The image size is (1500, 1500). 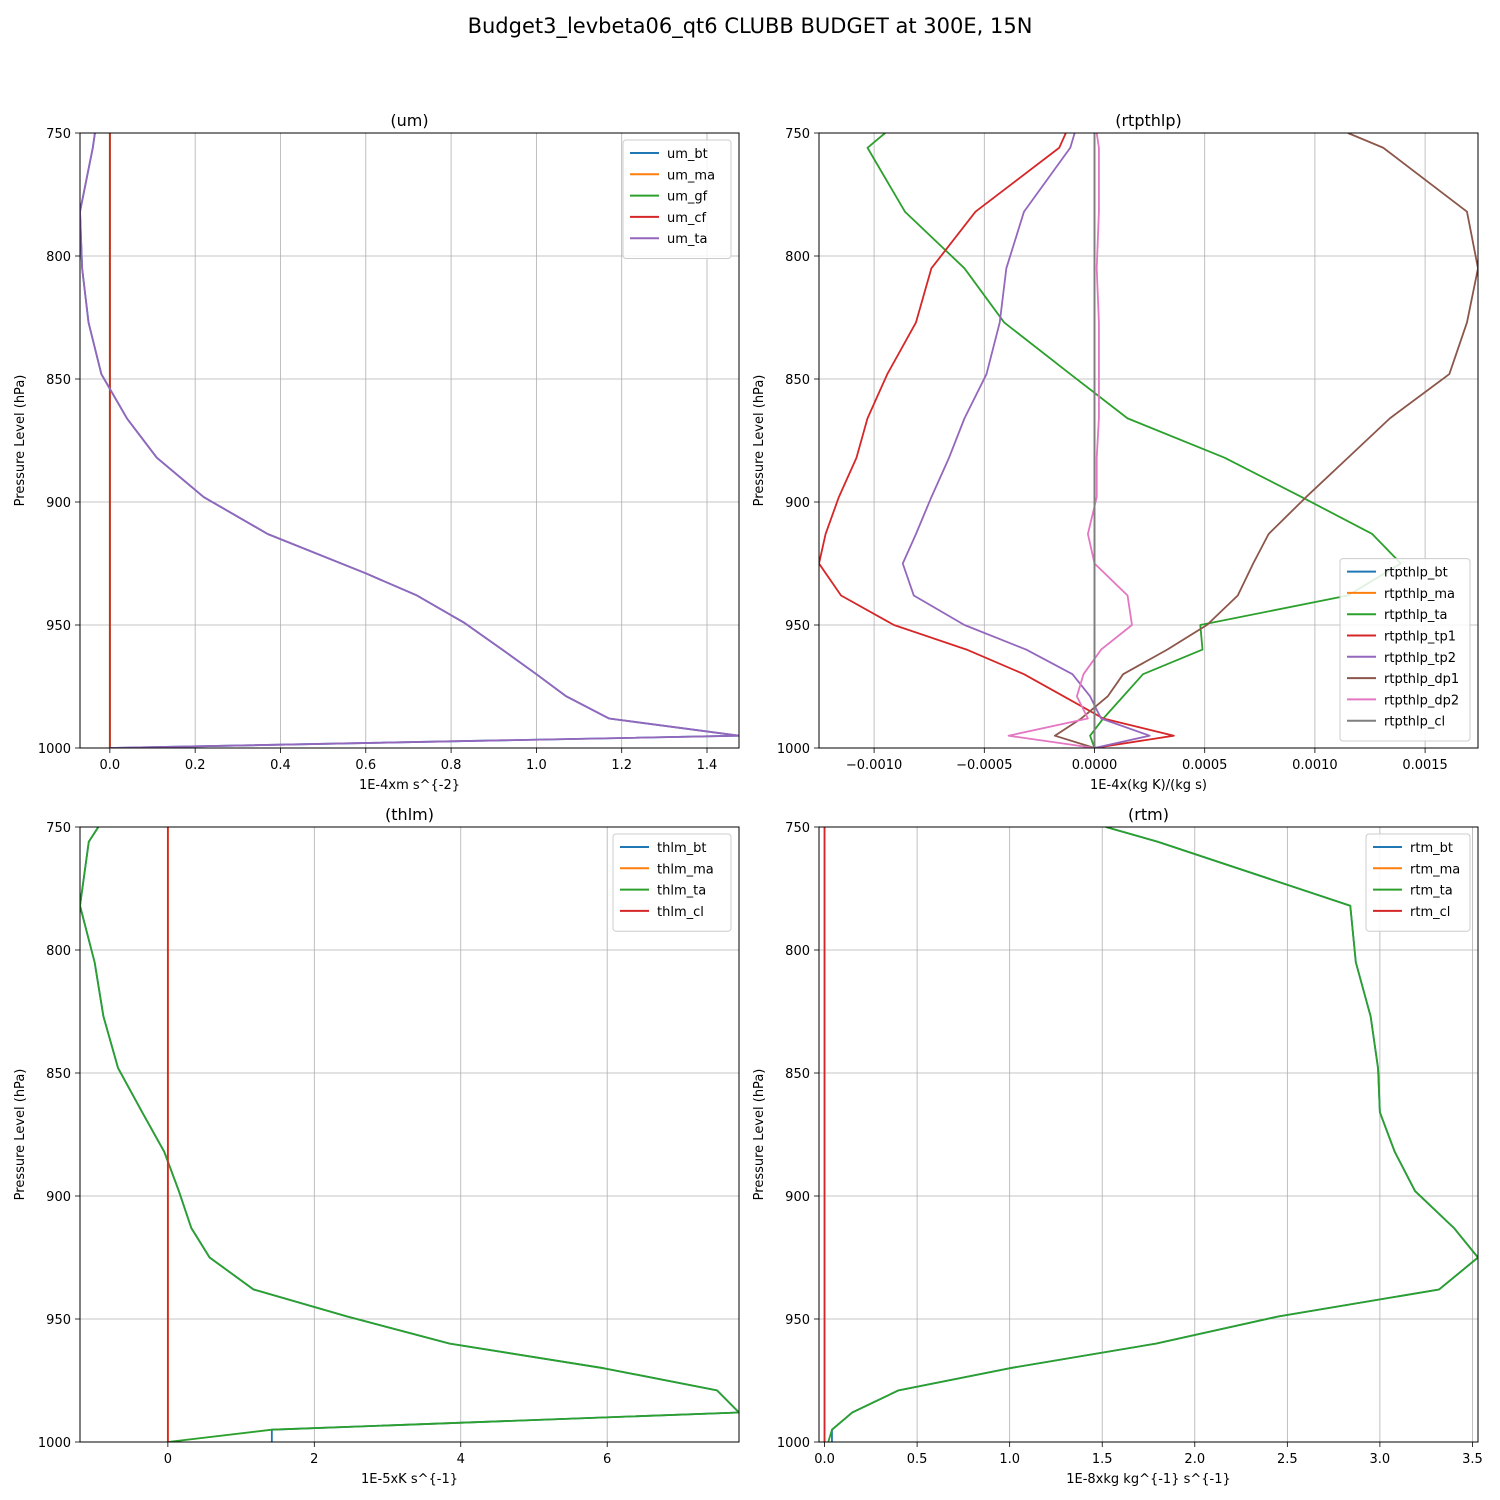 I want to click on x-tick-label: −0.0010, so click(x=874, y=765).